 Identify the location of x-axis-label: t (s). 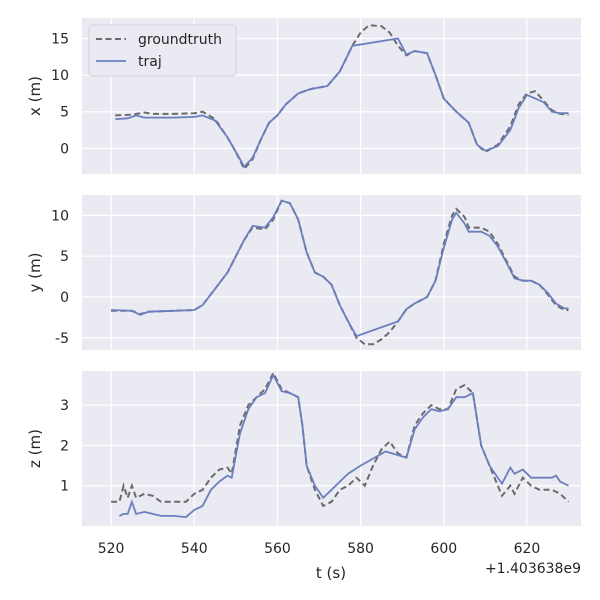
(331, 573).